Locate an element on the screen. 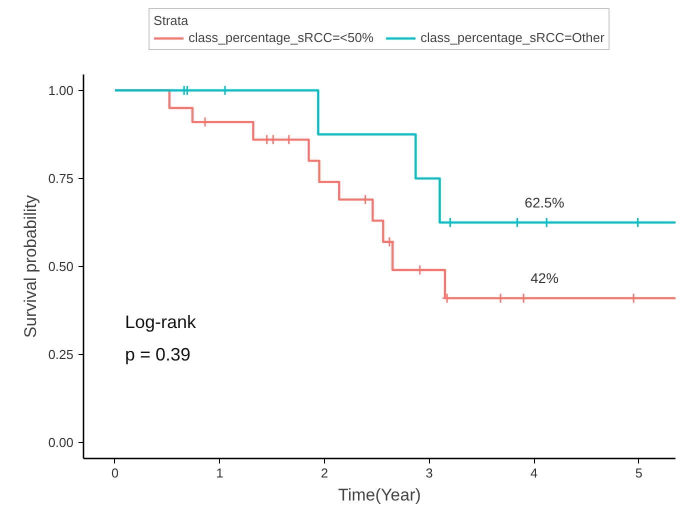  x-tick-label: 4 is located at coordinates (534, 473).